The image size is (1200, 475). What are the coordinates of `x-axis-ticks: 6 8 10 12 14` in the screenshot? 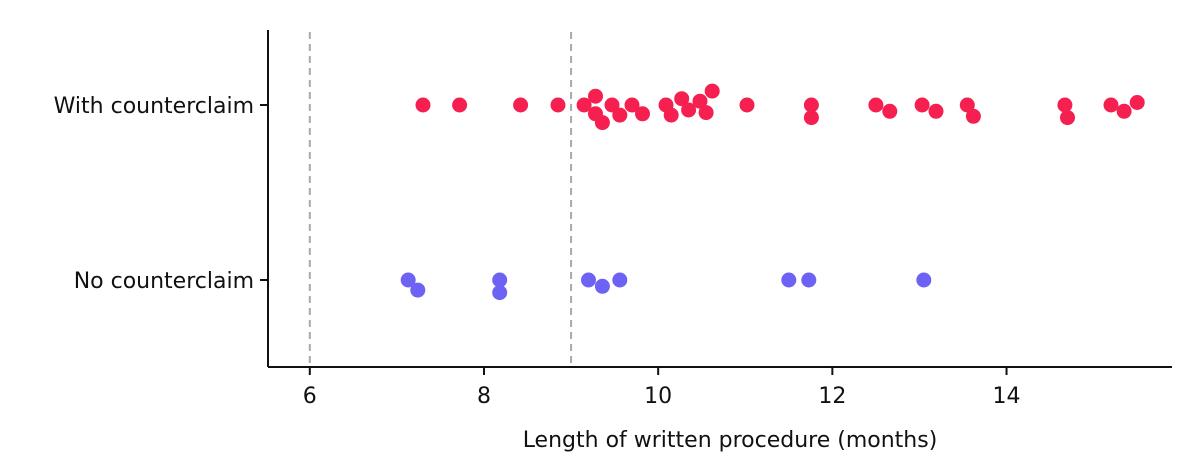 It's located at (662, 388).